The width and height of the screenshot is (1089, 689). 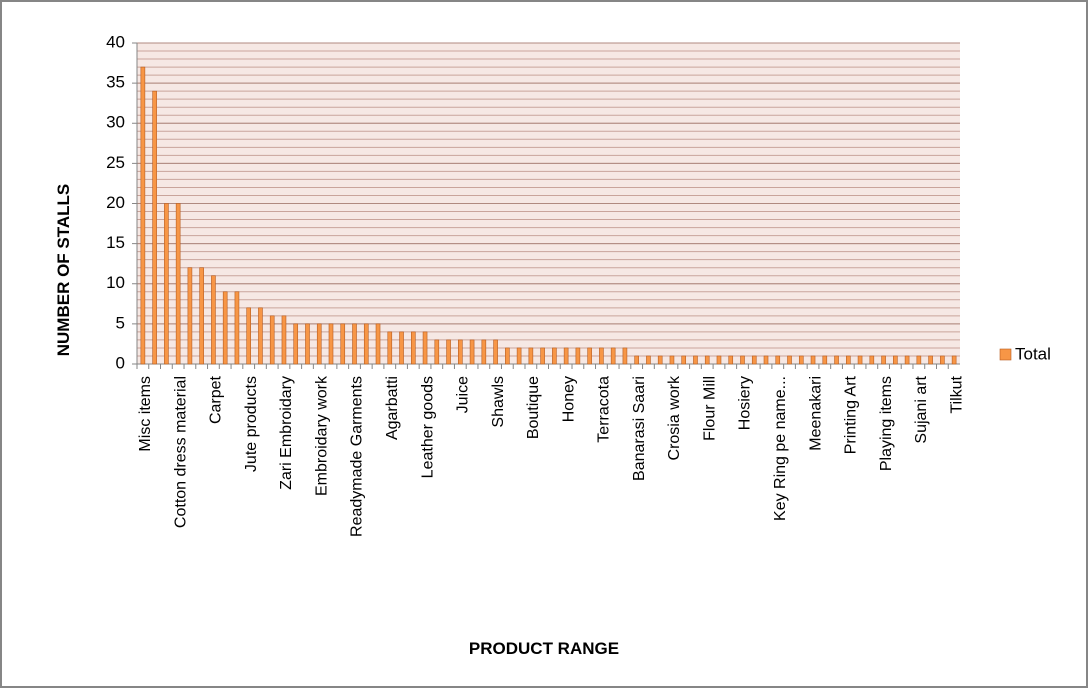 I want to click on x-tick-label: Terracota, so click(x=604, y=409).